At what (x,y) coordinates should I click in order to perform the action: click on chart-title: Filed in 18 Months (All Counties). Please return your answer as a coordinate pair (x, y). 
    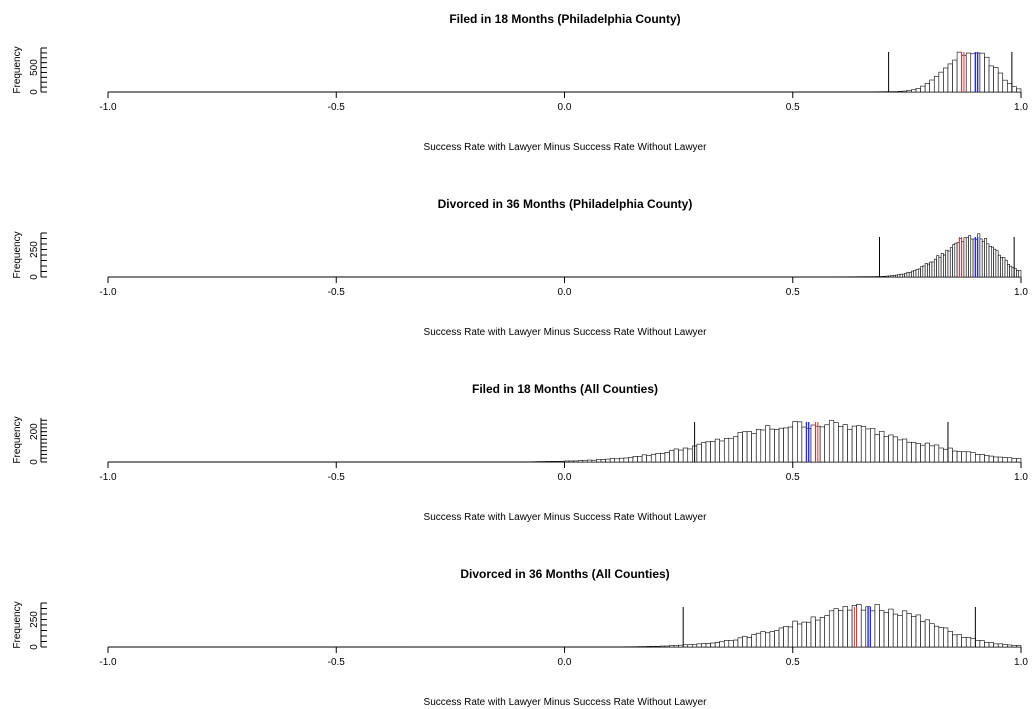
    Looking at the image, I should click on (565, 389).